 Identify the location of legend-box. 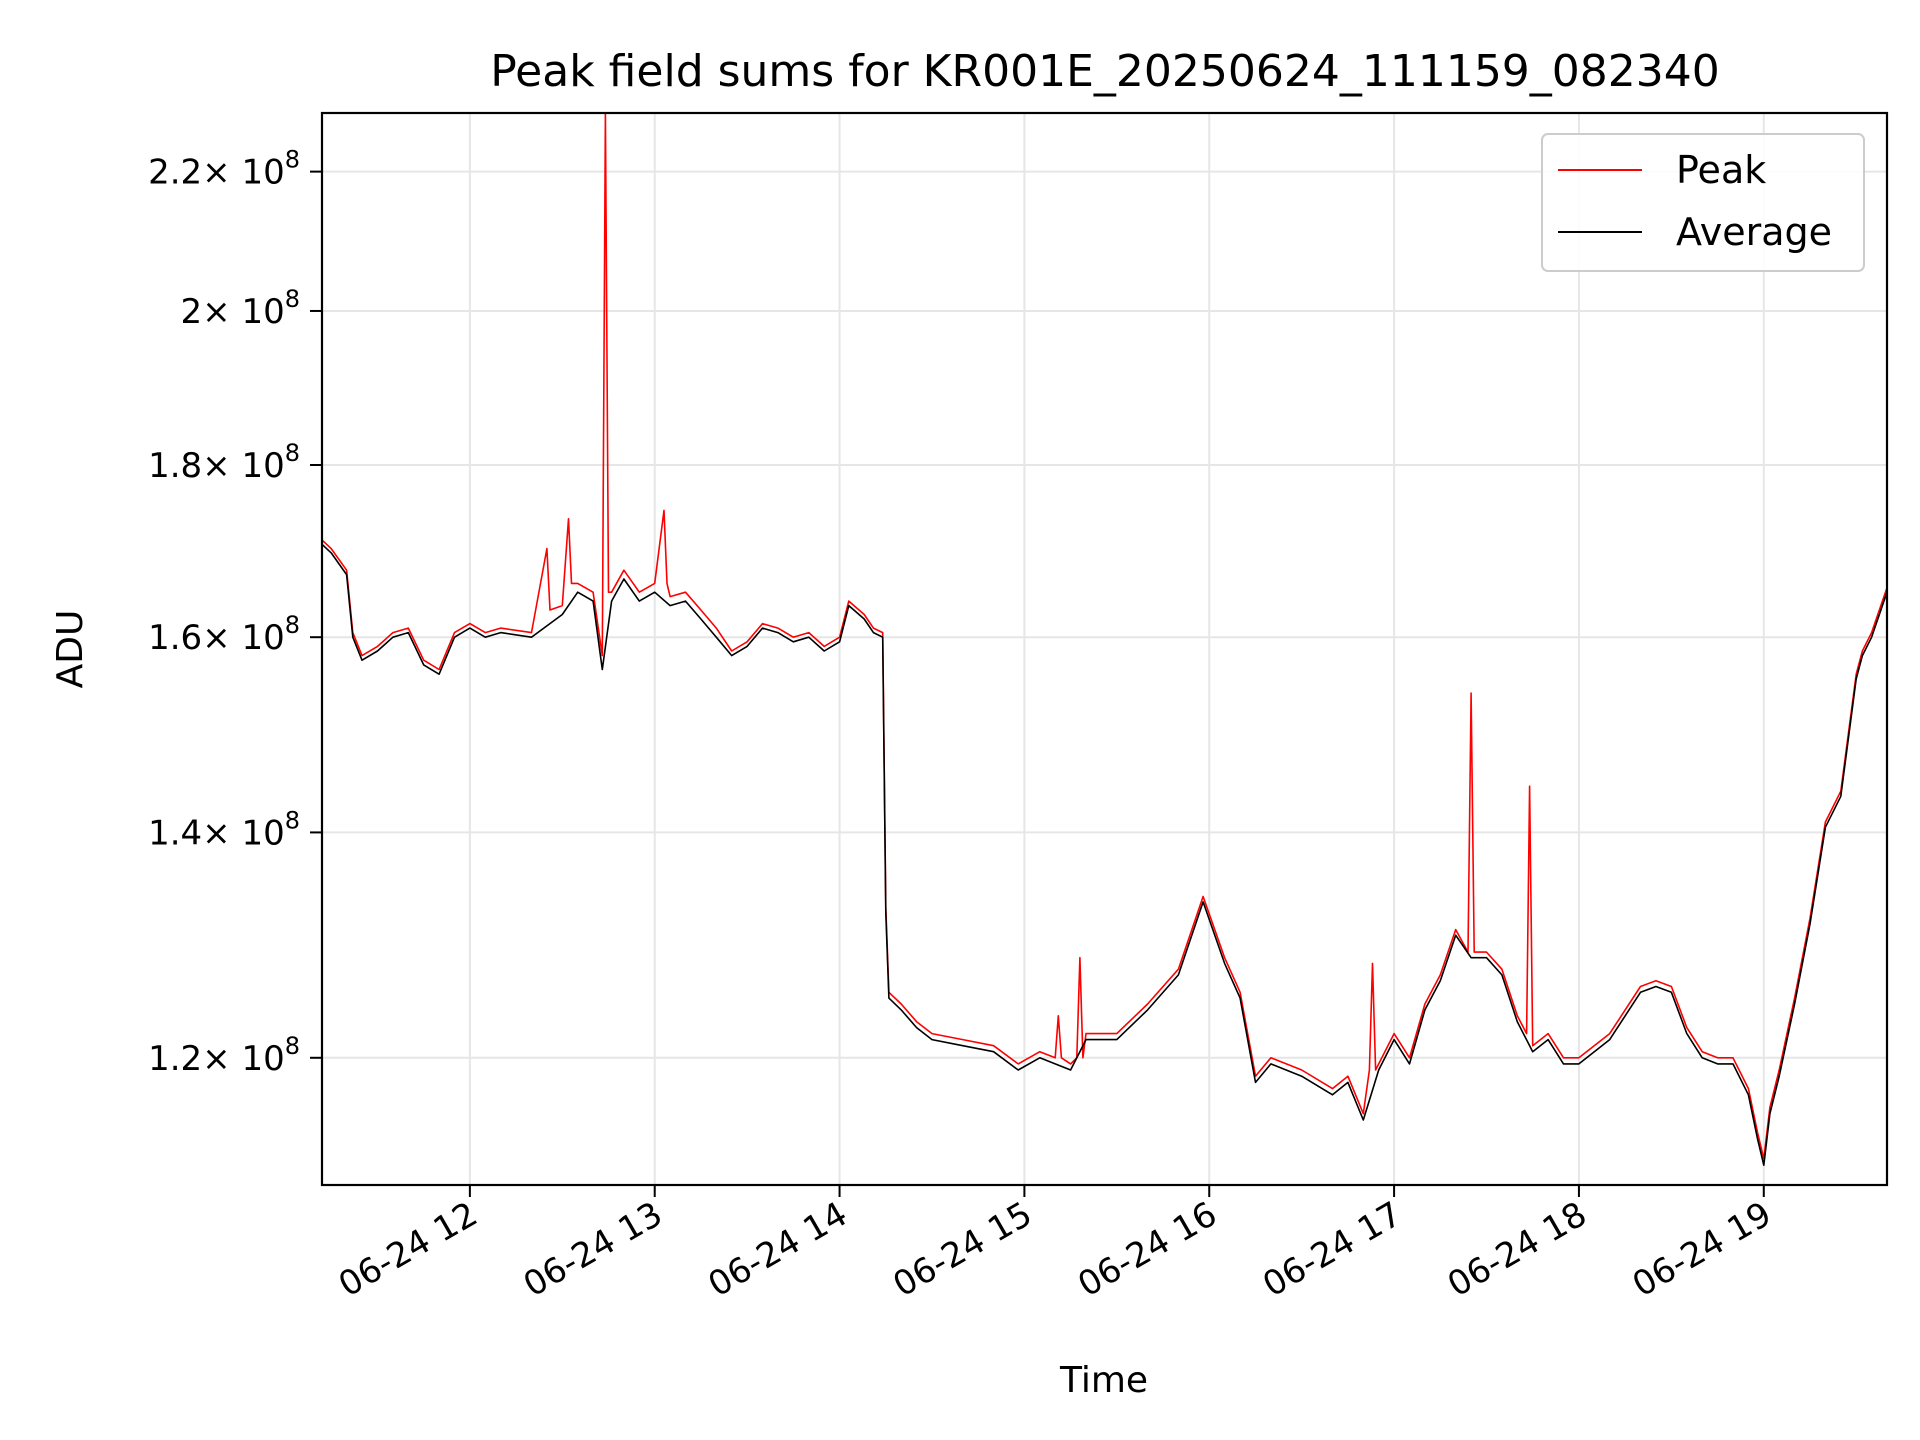
(1703, 202).